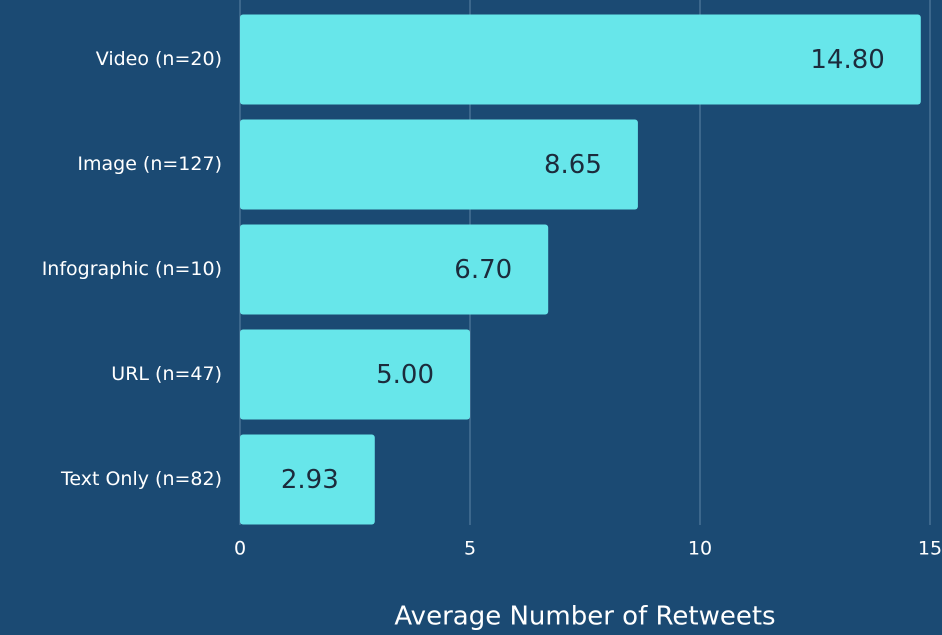 The width and height of the screenshot is (942, 635). What do you see at coordinates (470, 549) in the screenshot?
I see `x-tick-label: 5` at bounding box center [470, 549].